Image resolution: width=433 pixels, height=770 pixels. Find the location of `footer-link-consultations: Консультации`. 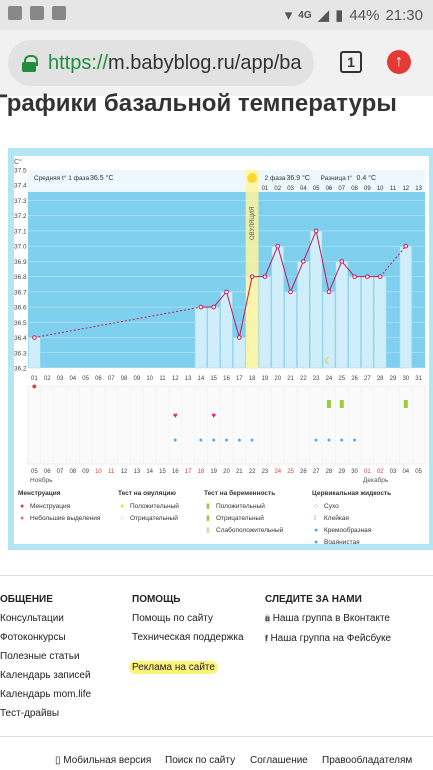

footer-link-consultations: Консультации is located at coordinates (32, 618).